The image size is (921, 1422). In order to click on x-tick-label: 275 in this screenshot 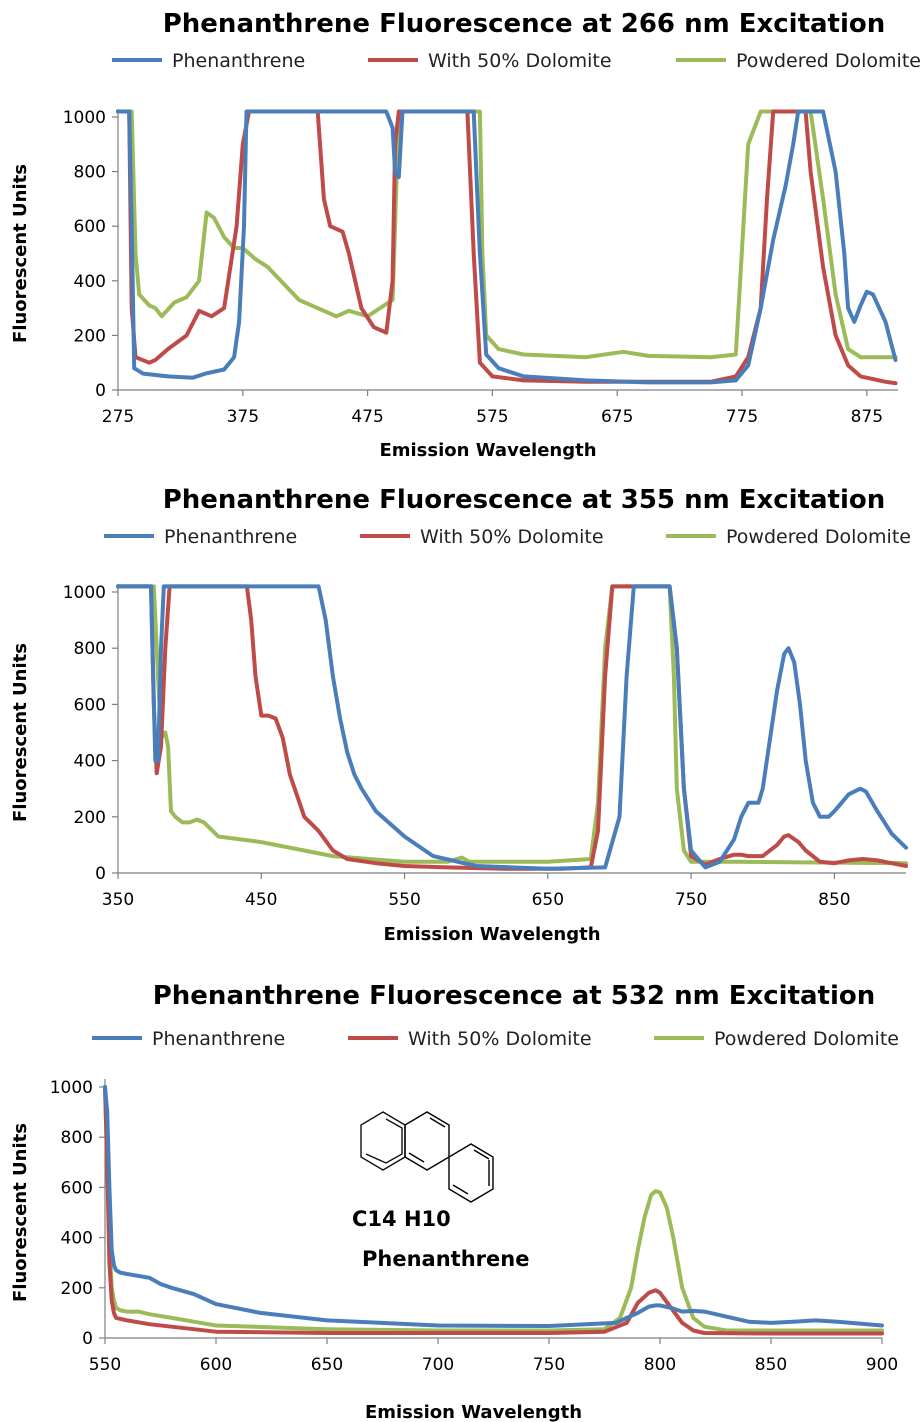, I will do `click(118, 417)`.